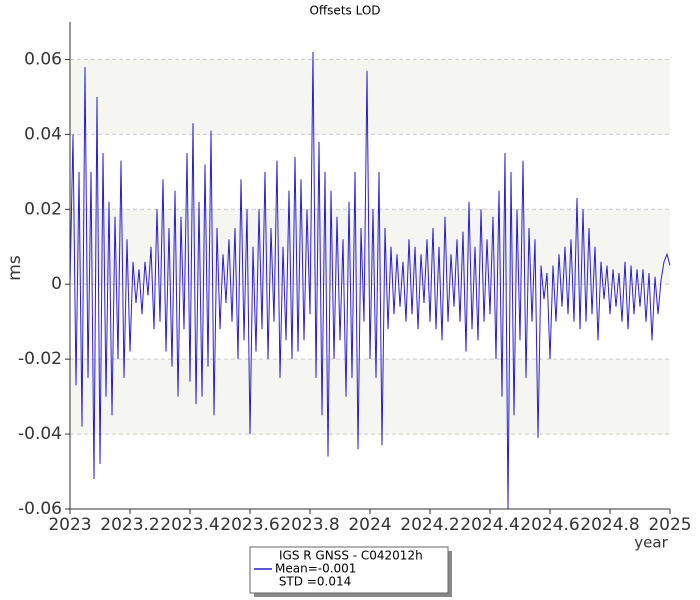 This screenshot has width=700, height=600. What do you see at coordinates (369, 525) in the screenshot?
I see `x-tick-label: 2024` at bounding box center [369, 525].